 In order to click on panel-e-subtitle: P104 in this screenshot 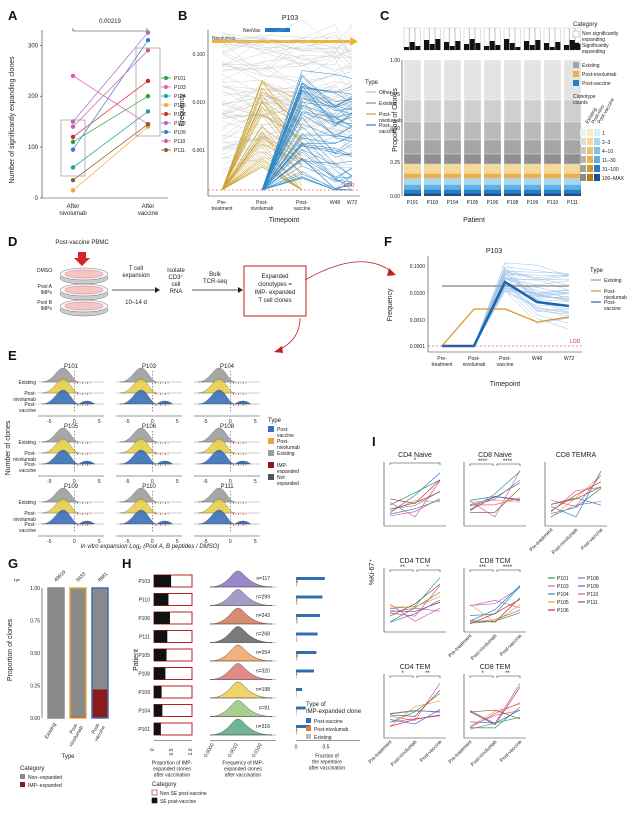, I will do `click(227, 367)`.